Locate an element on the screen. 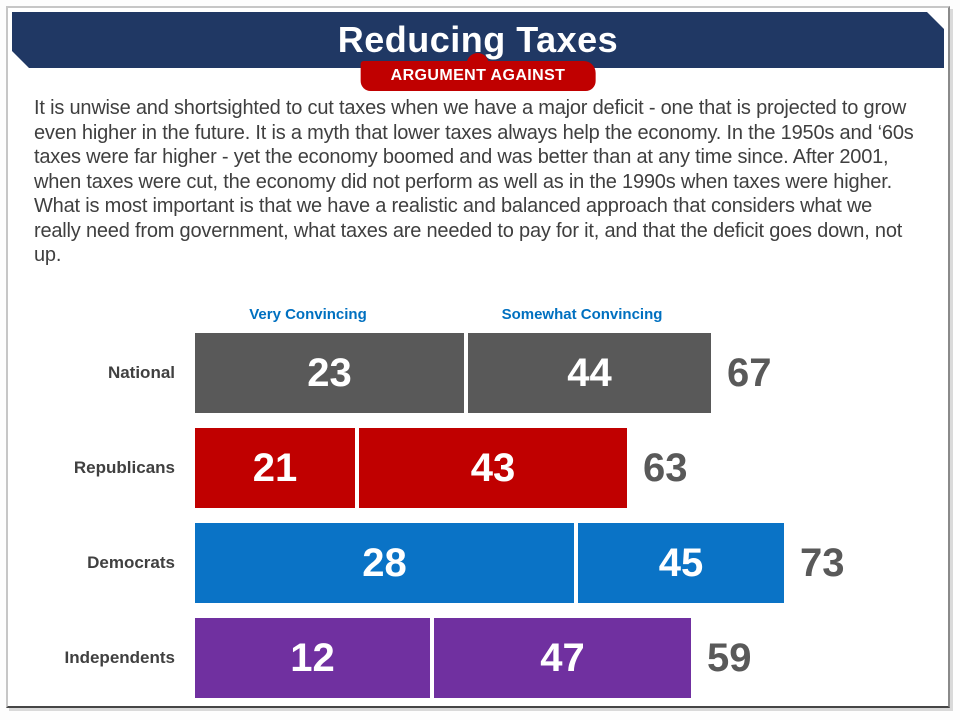 The image size is (960, 720). bar-segment-very-convincing: 23 is located at coordinates (329, 373).